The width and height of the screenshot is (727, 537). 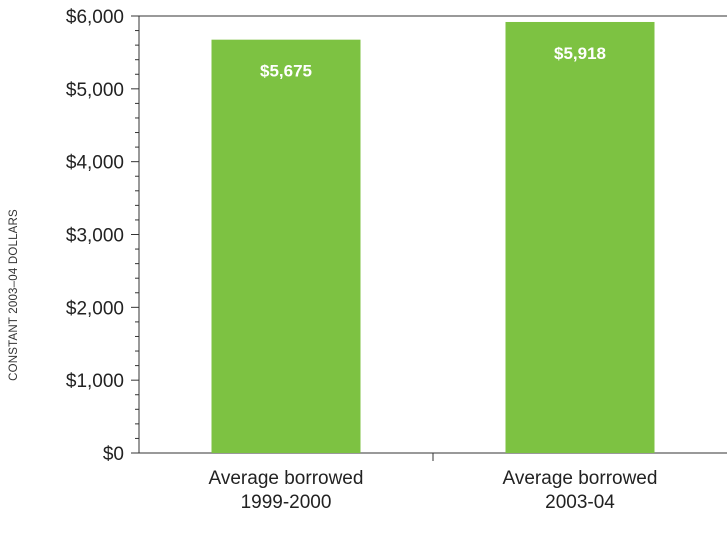 What do you see at coordinates (286, 502) in the screenshot?
I see `x-category-label-line: 1999-2000` at bounding box center [286, 502].